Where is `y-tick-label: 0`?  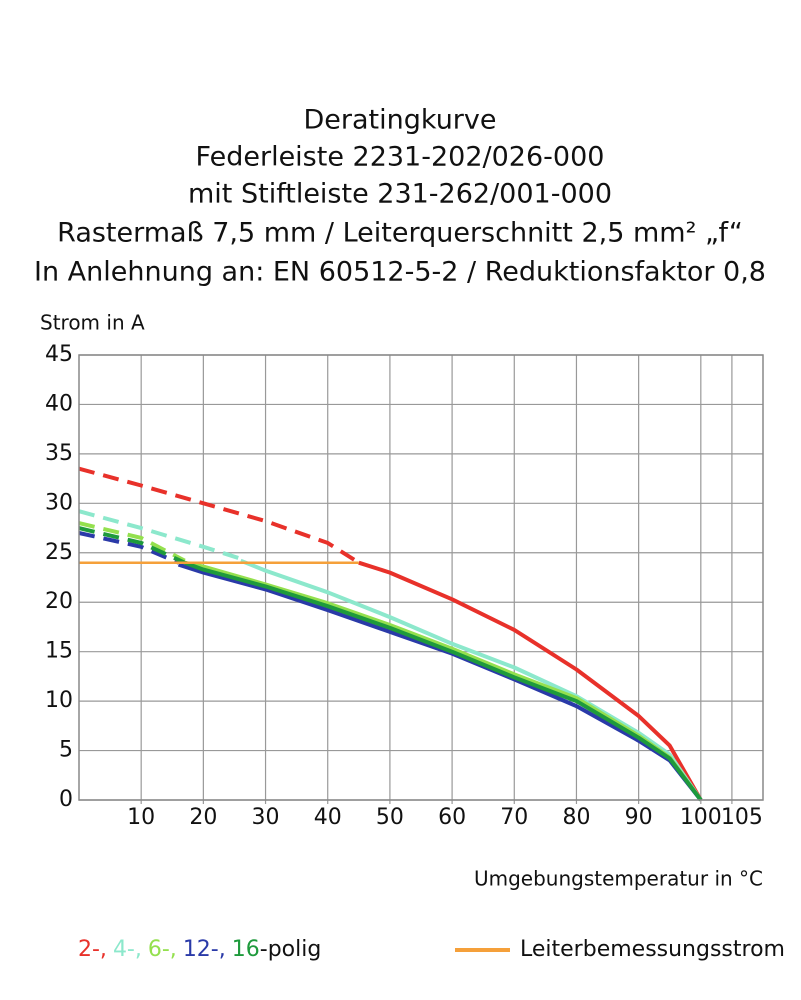
y-tick-label: 0 is located at coordinates (66, 799).